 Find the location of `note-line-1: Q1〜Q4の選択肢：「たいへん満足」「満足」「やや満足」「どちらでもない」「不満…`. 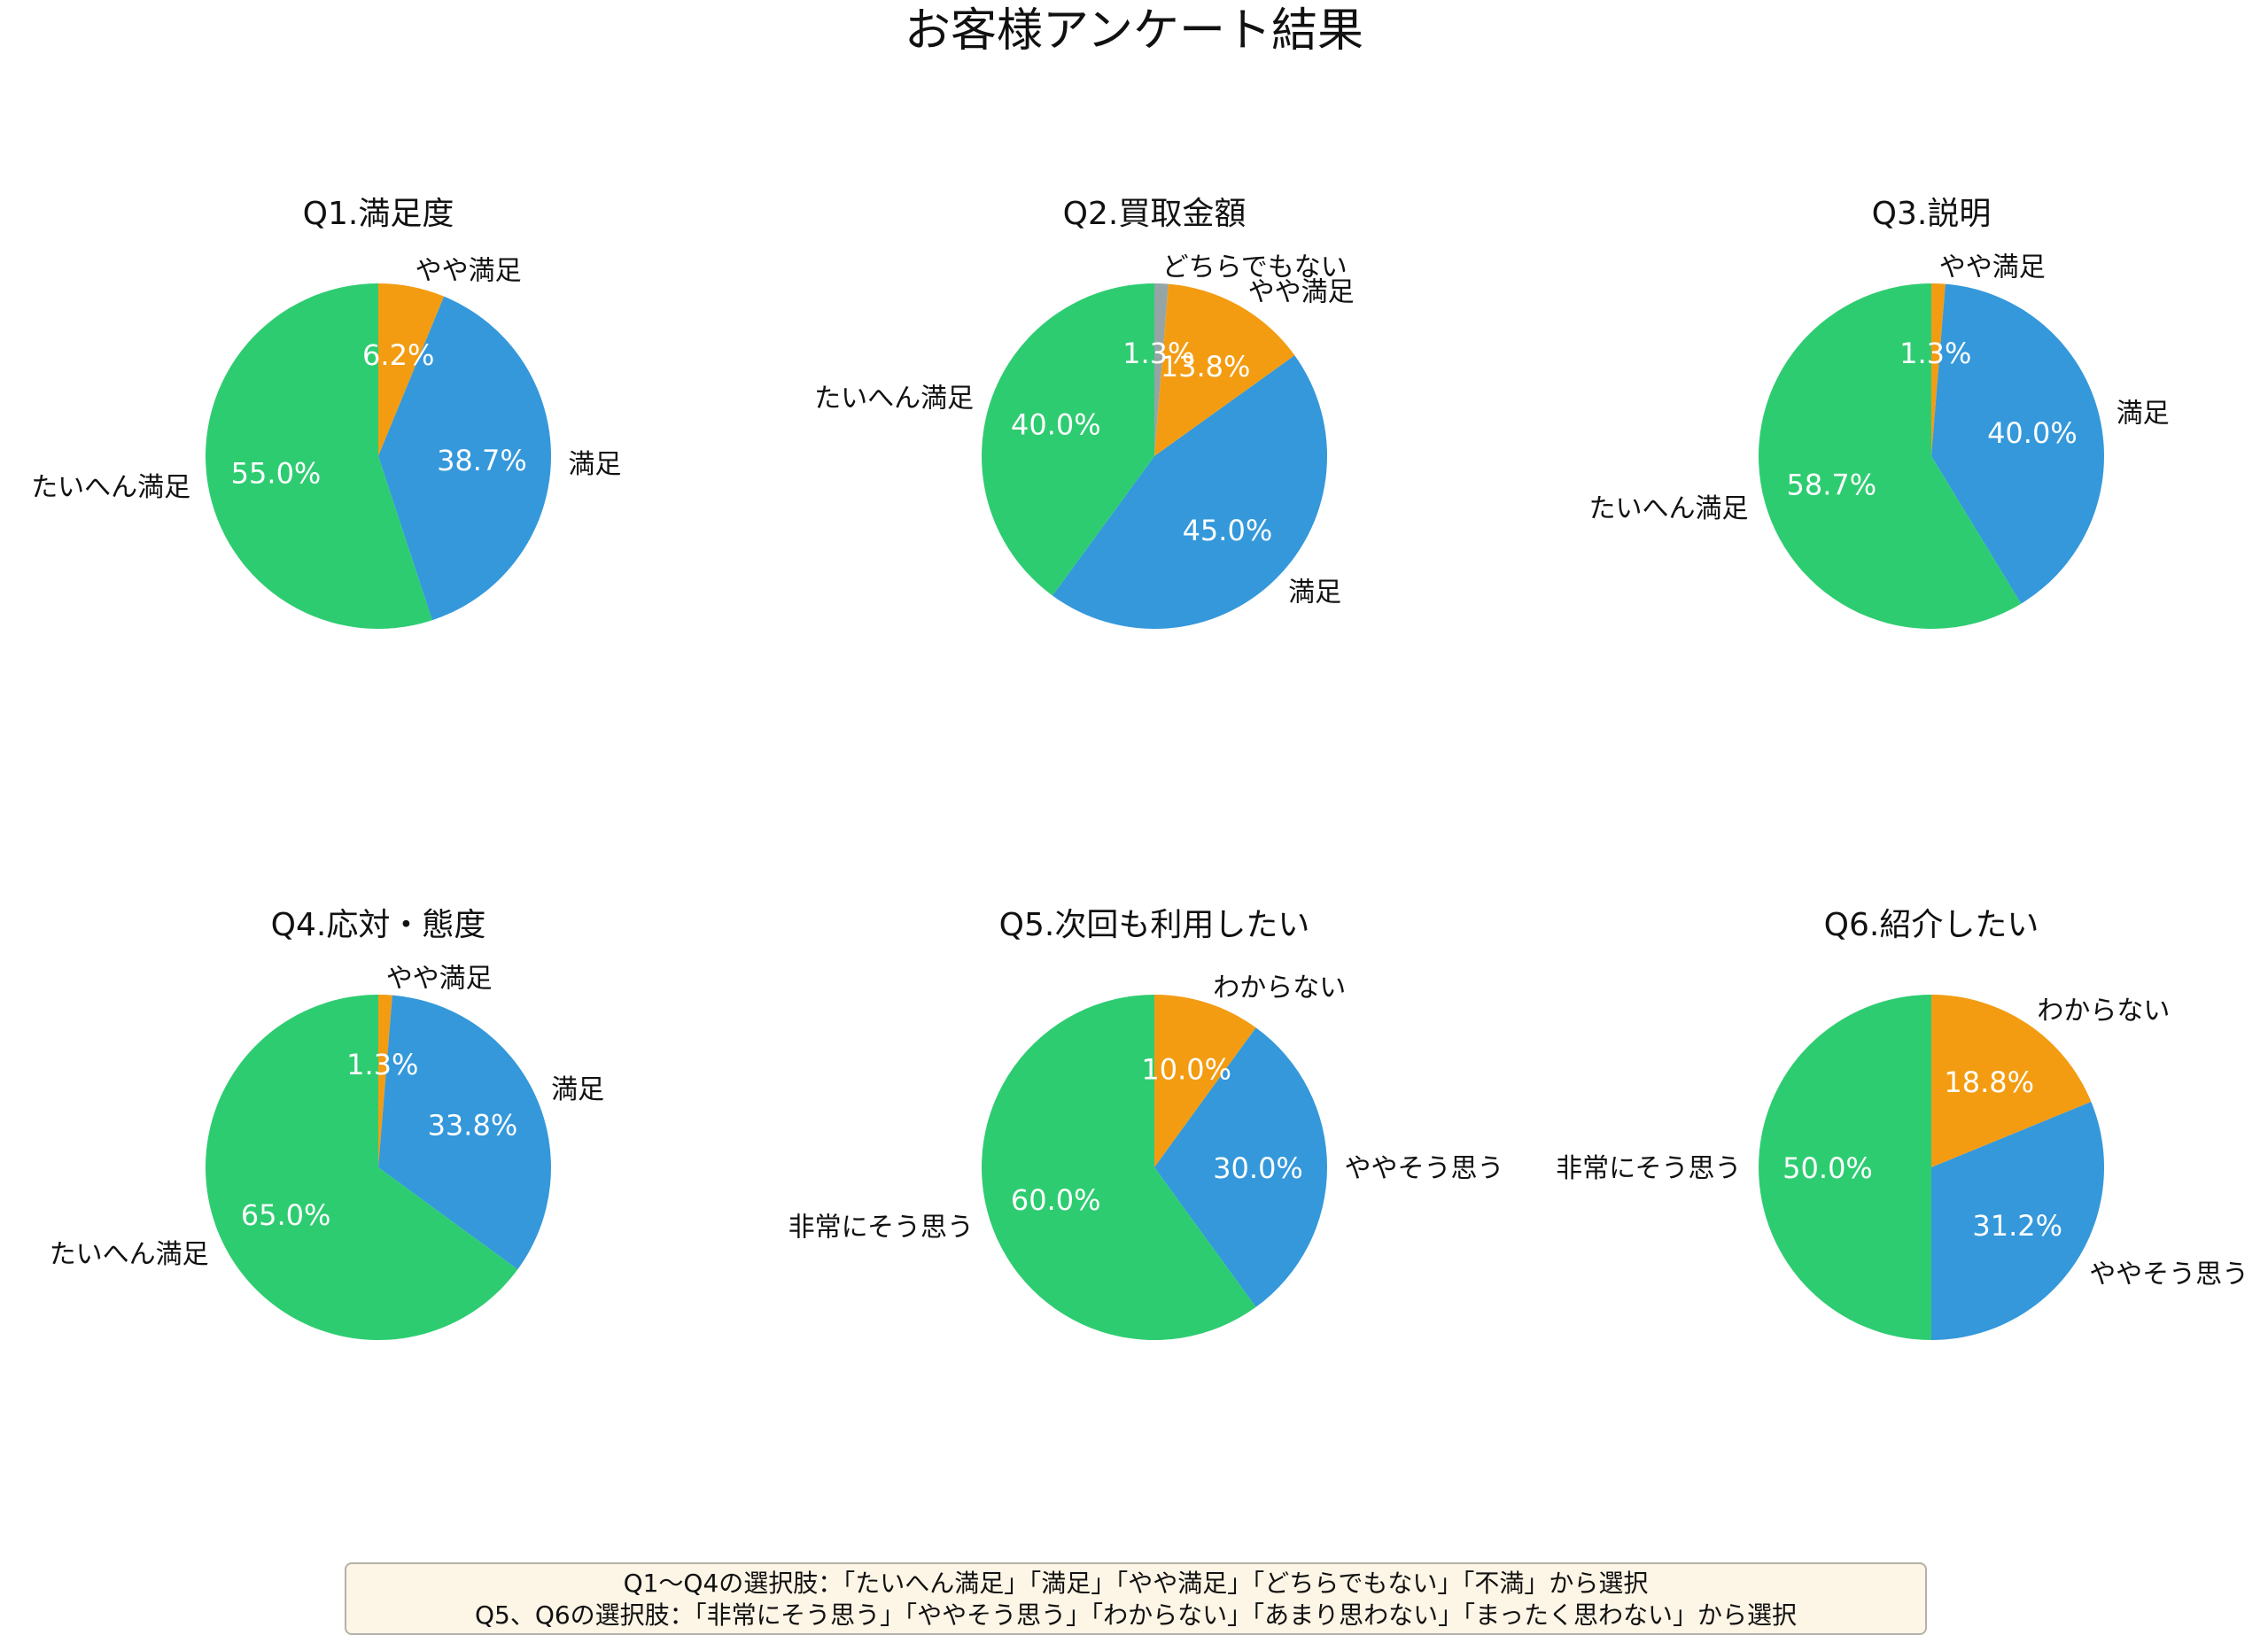

note-line-1: Q1〜Q4の選択肢：「たいへん満足」「満足」「やや満足」「どちらでもない」「不満… is located at coordinates (1136, 1583).